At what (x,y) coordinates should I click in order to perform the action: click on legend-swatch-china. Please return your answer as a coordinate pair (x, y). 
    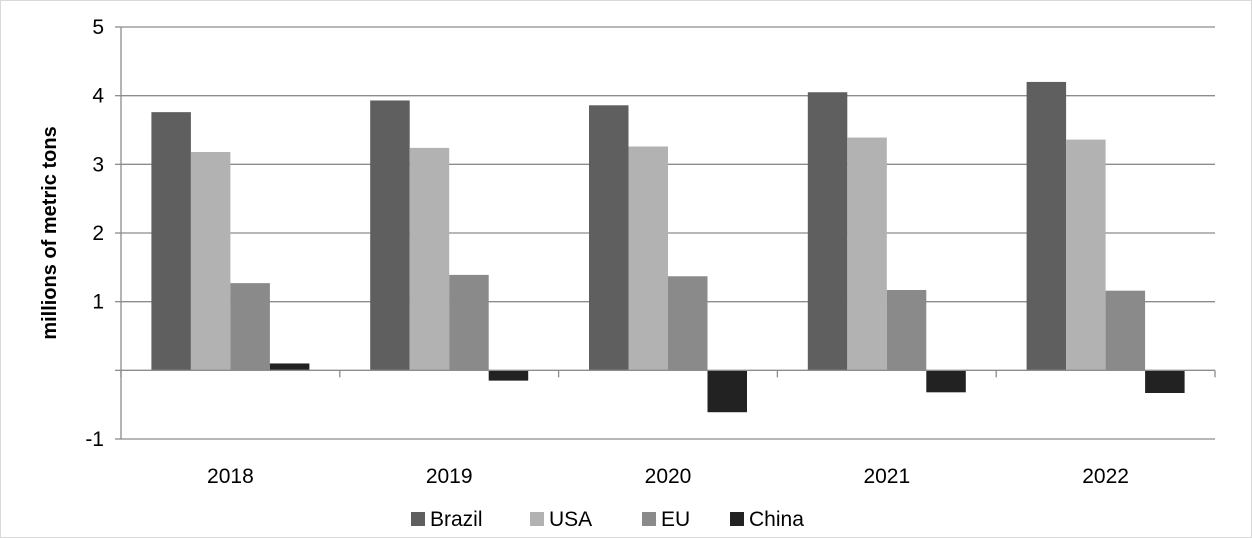
    Looking at the image, I should click on (737, 519).